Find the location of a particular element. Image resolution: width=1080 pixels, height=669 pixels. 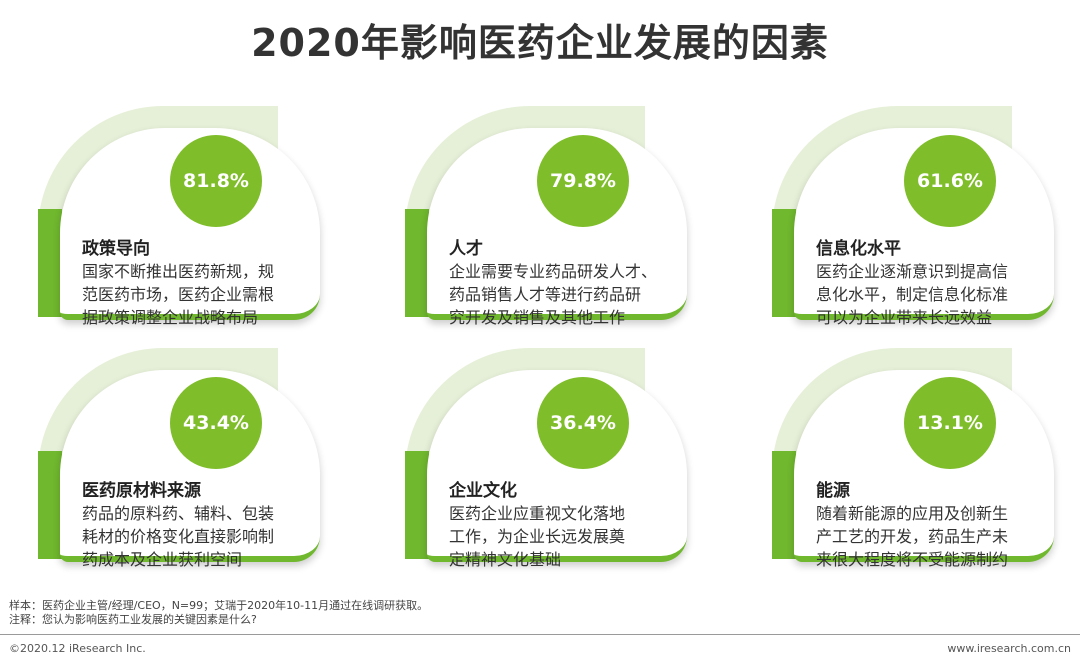

percent-badge: 36.4% is located at coordinates (583, 423).